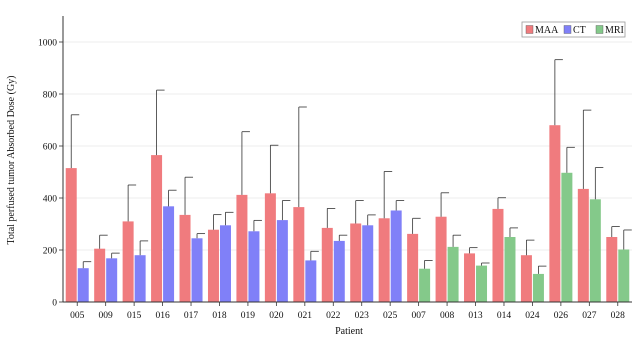 This screenshot has height=340, width=632. What do you see at coordinates (419, 316) in the screenshot?
I see `x-tick-label-007: 007` at bounding box center [419, 316].